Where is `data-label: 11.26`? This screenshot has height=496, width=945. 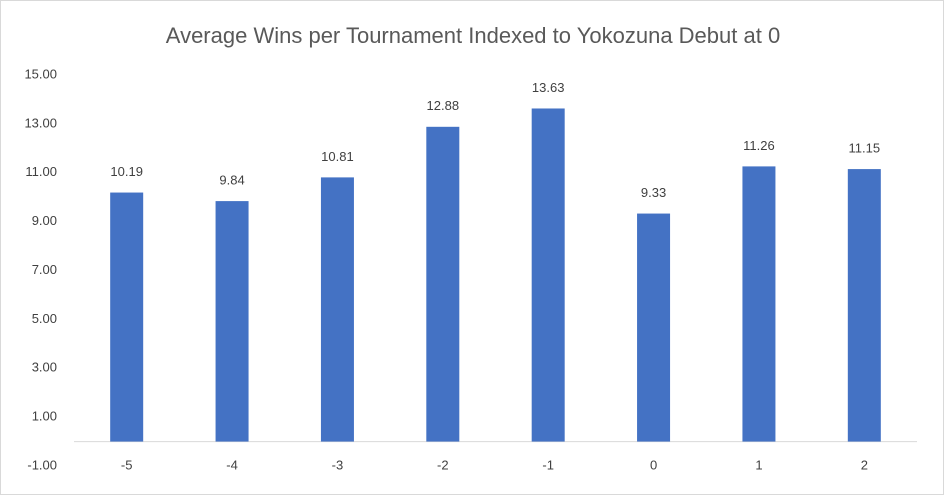
data-label: 11.26 is located at coordinates (759, 145).